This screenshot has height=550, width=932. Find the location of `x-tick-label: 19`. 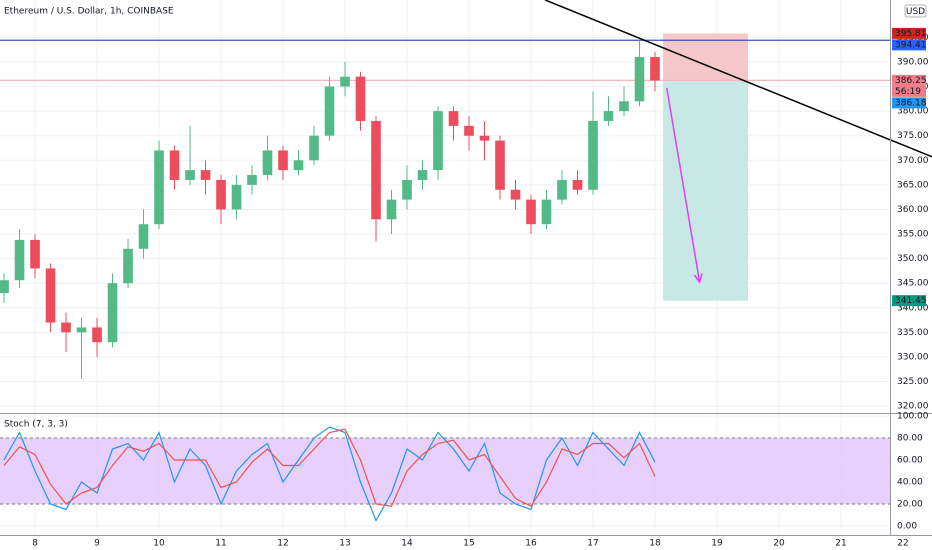

x-tick-label: 19 is located at coordinates (717, 544).